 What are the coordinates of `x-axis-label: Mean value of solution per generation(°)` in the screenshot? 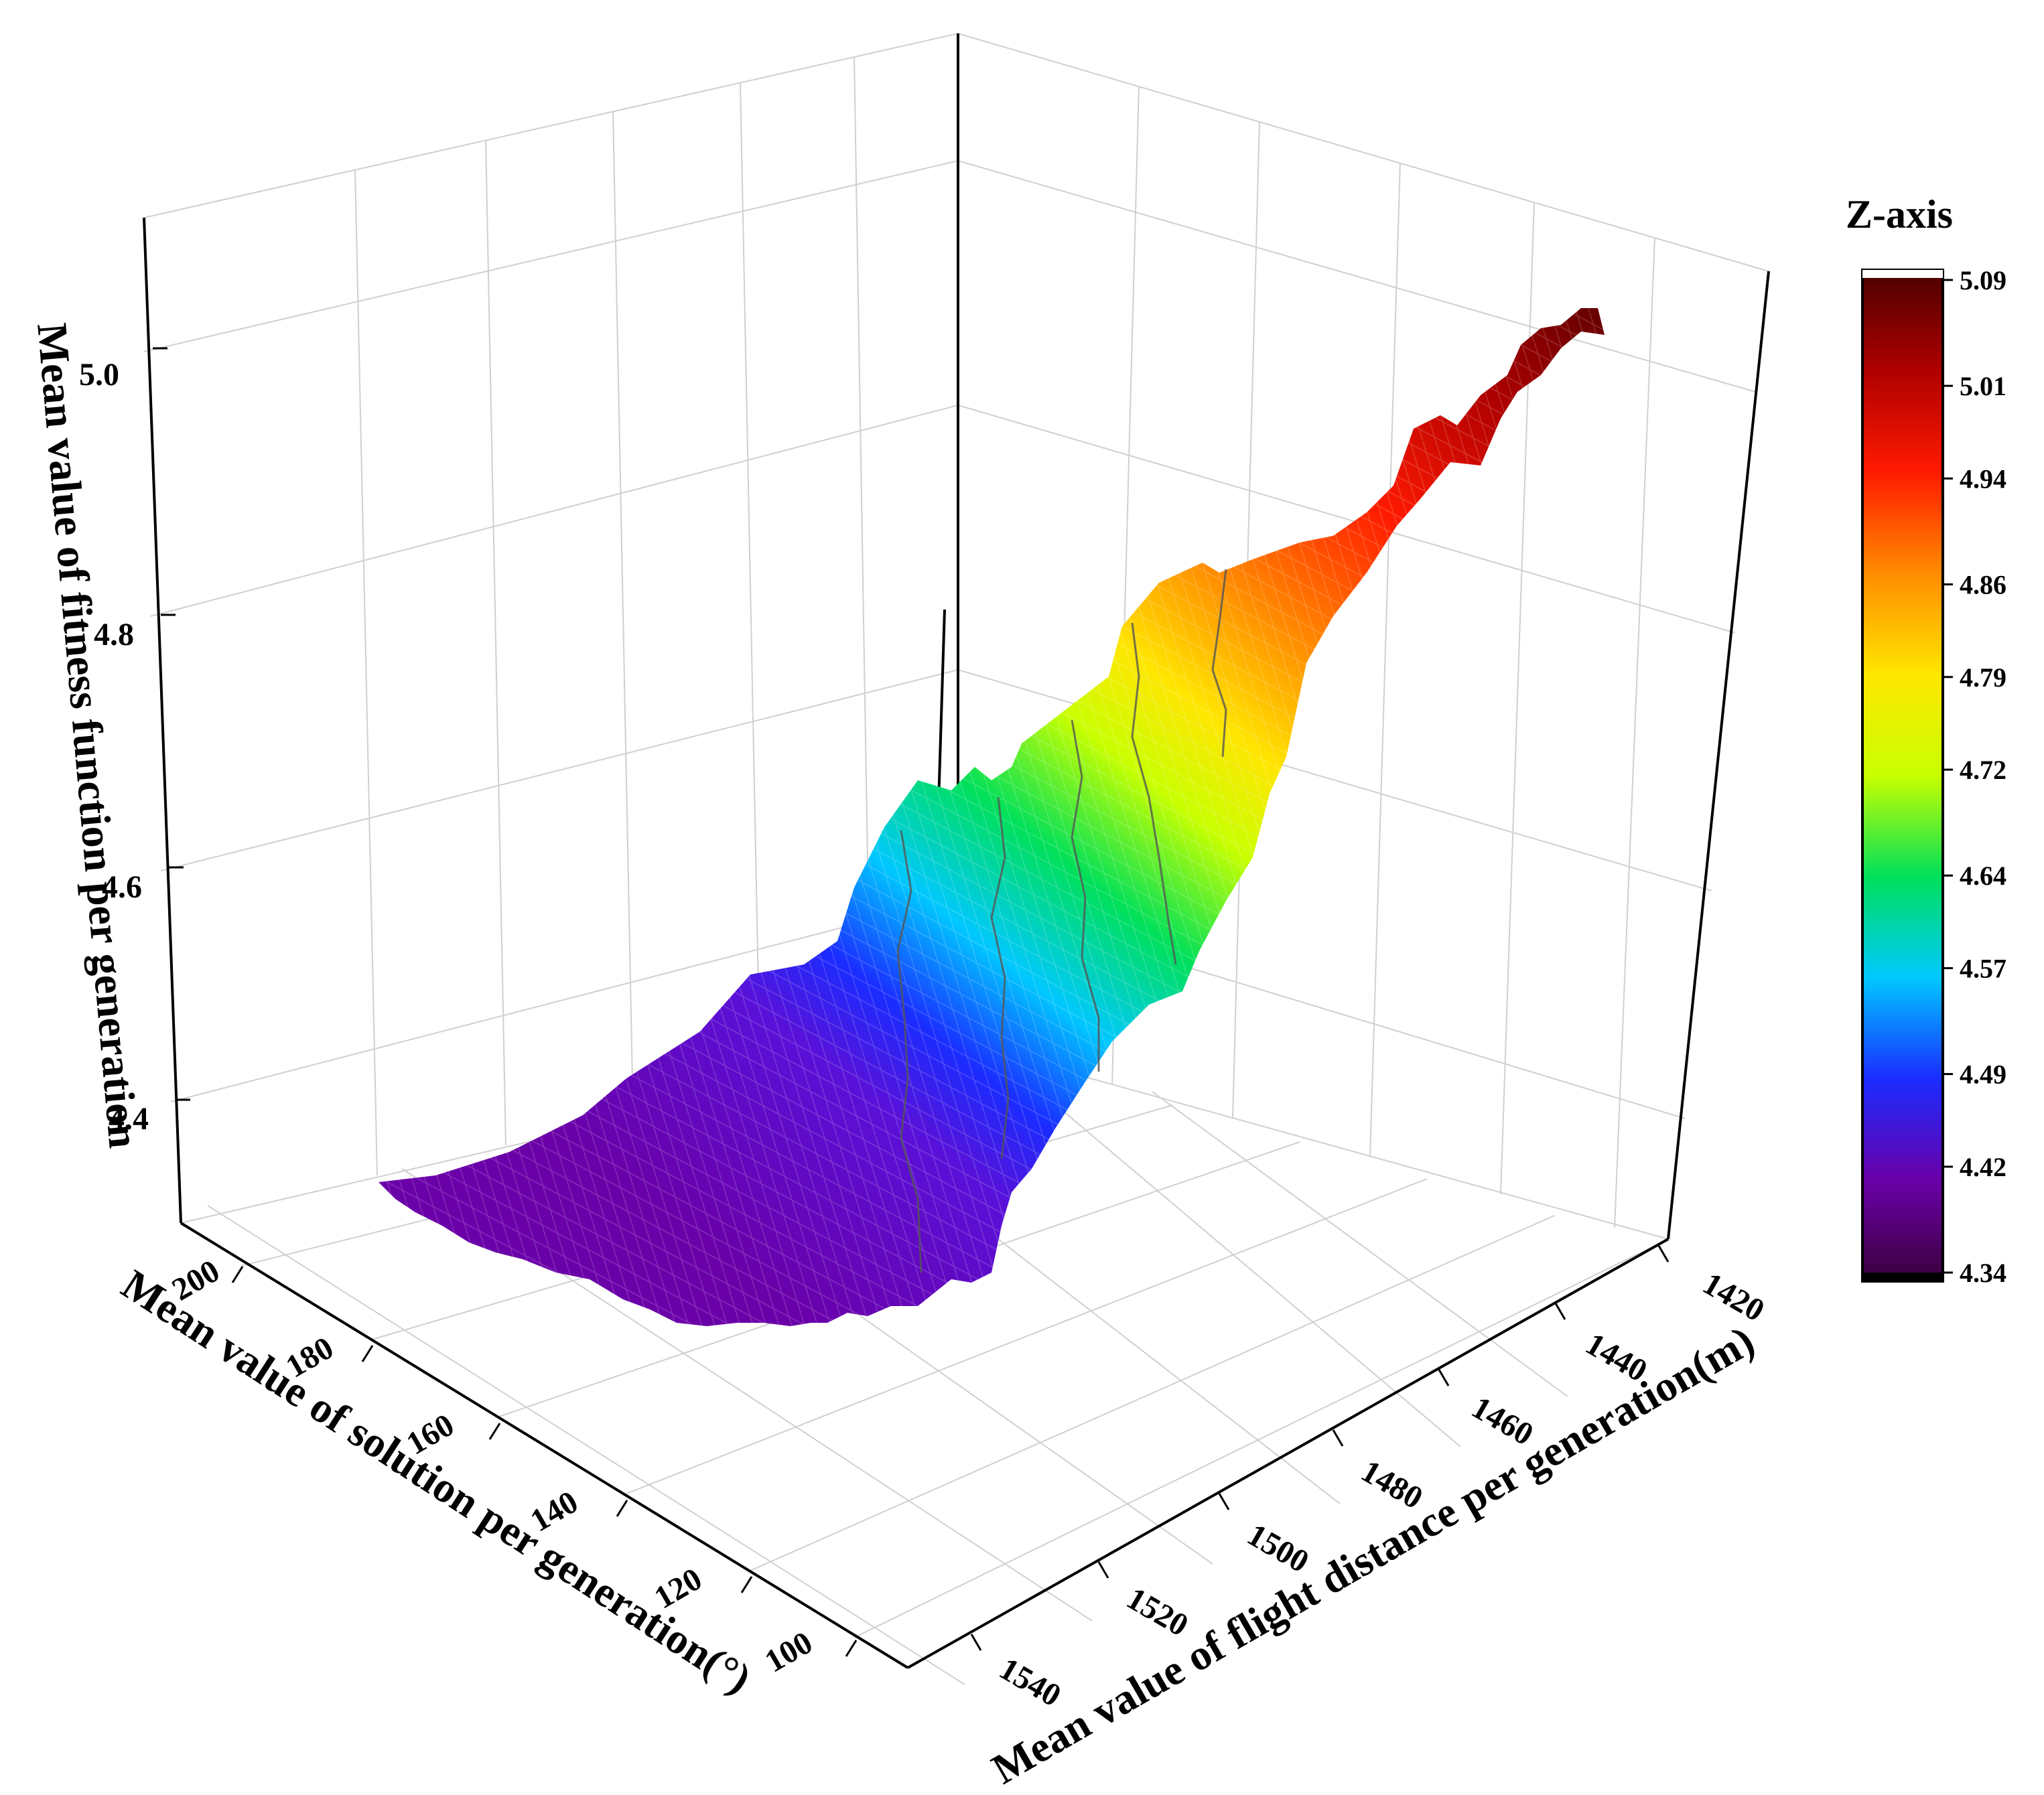 It's located at (437, 1482).